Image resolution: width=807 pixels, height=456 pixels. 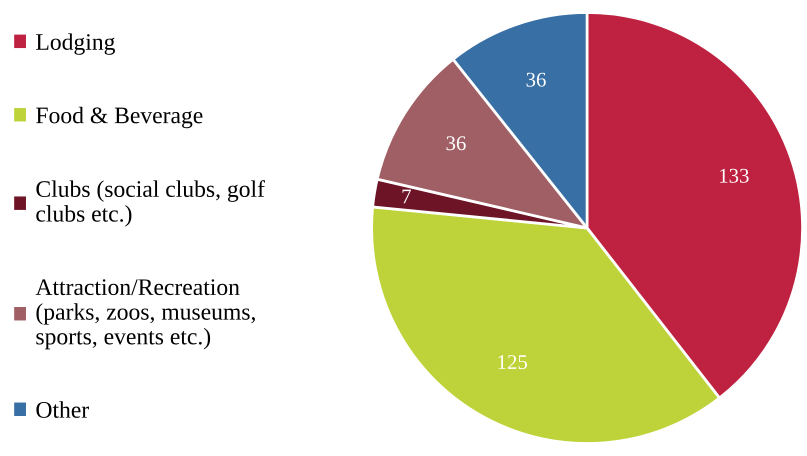 I want to click on legend-label: Food & Beverage, so click(x=119, y=117).